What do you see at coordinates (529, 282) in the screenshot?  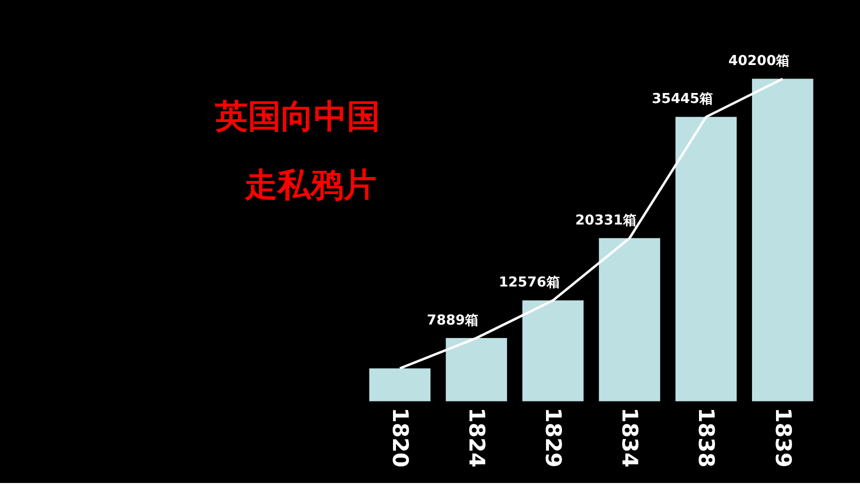 I see `data-label: 12576箱` at bounding box center [529, 282].